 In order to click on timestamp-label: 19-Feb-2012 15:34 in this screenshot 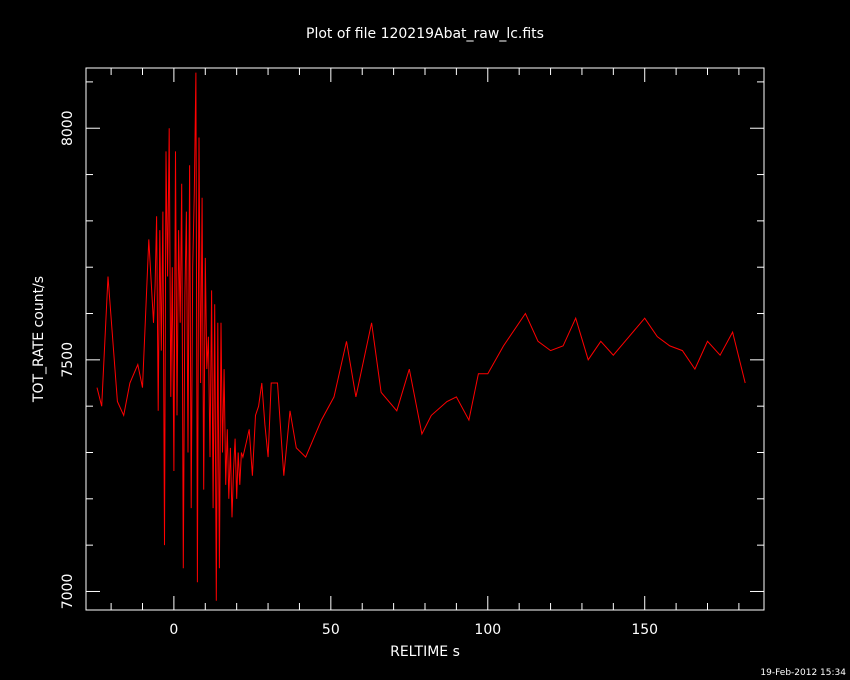, I will do `click(803, 673)`.